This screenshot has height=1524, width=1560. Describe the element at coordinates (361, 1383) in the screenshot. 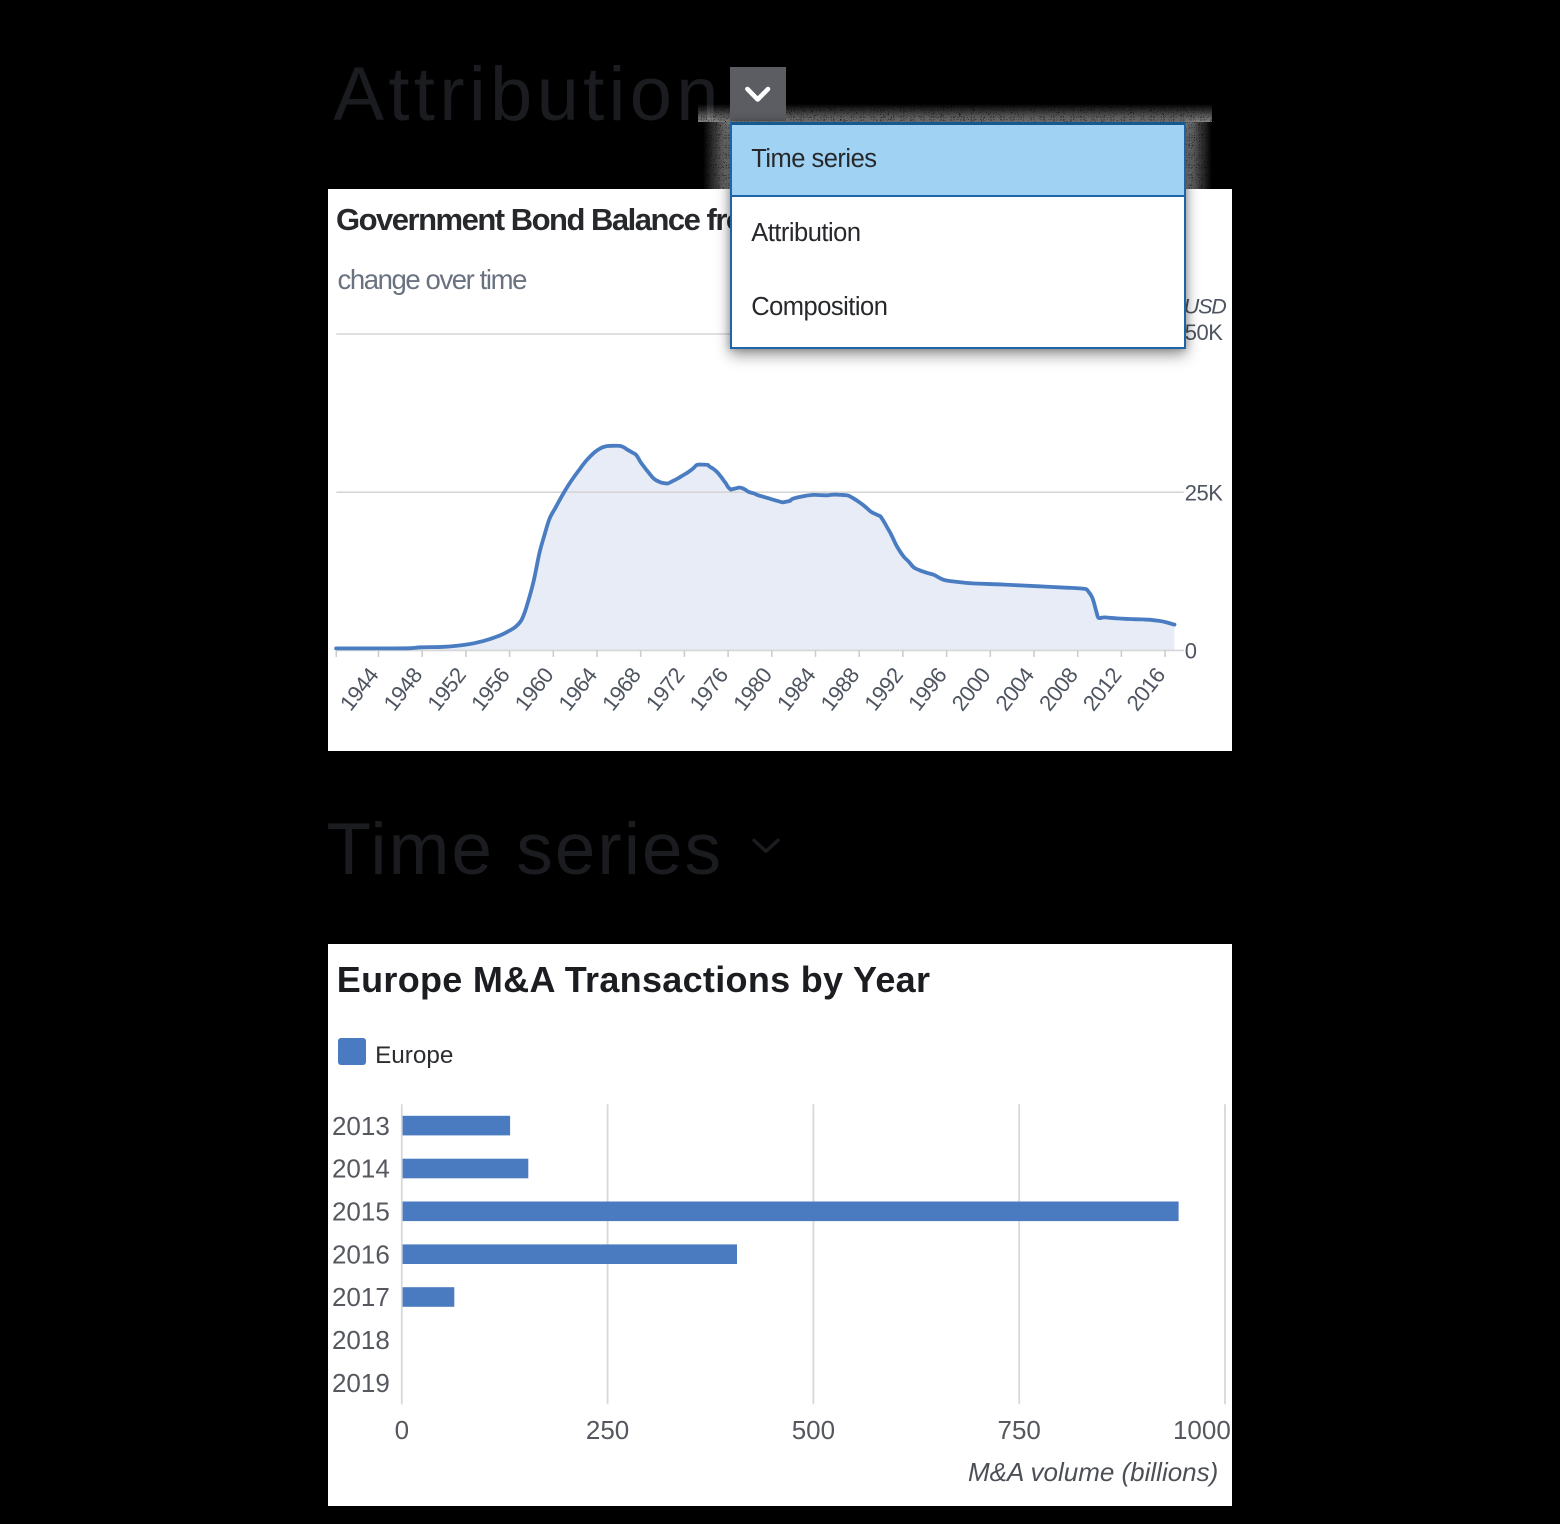

I see `svg-text: 2019` at that location.